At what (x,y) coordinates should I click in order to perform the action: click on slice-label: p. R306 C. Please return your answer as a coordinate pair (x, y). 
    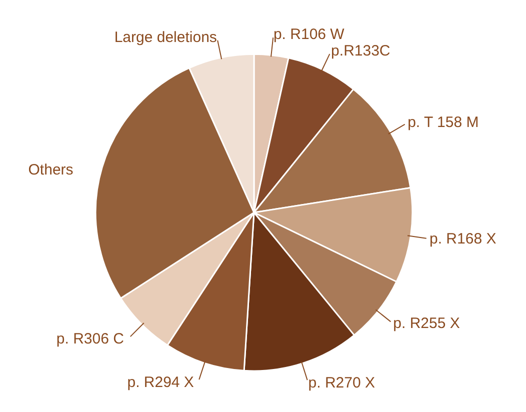
    Looking at the image, I should click on (90, 339).